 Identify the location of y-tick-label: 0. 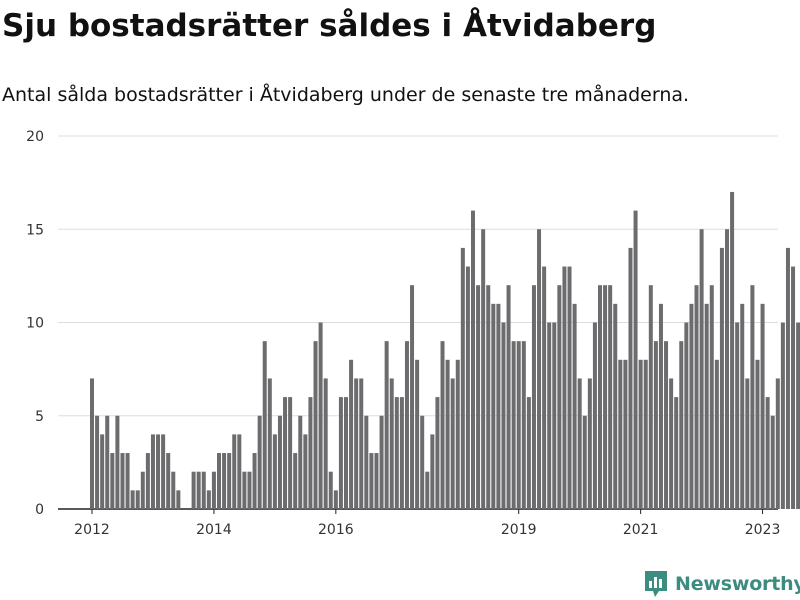
(39, 510).